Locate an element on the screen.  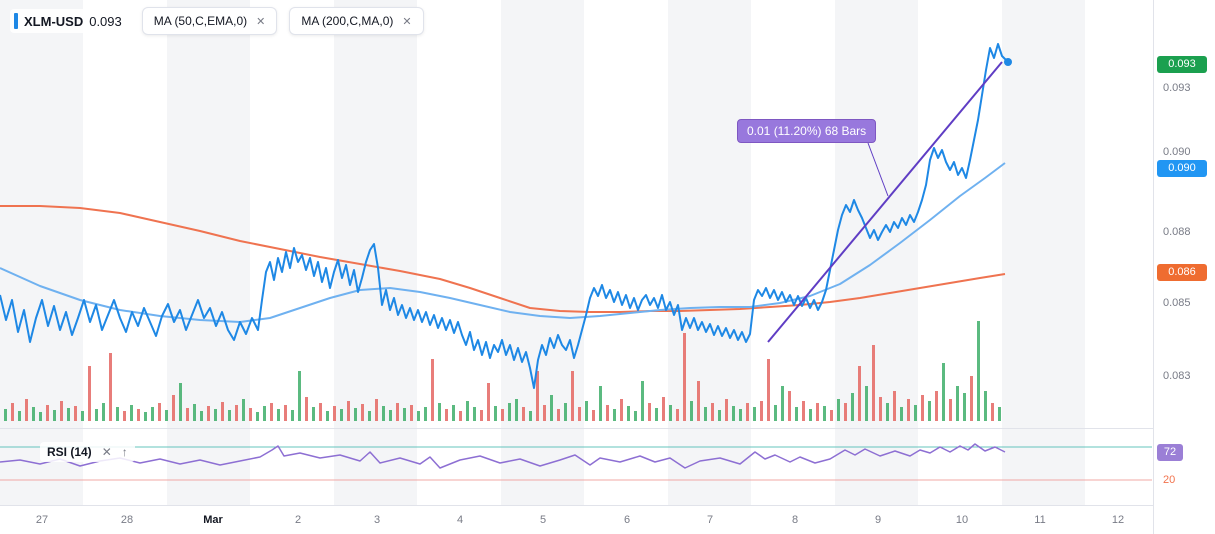
price-axis-label: 0.088 is located at coordinates (1177, 232).